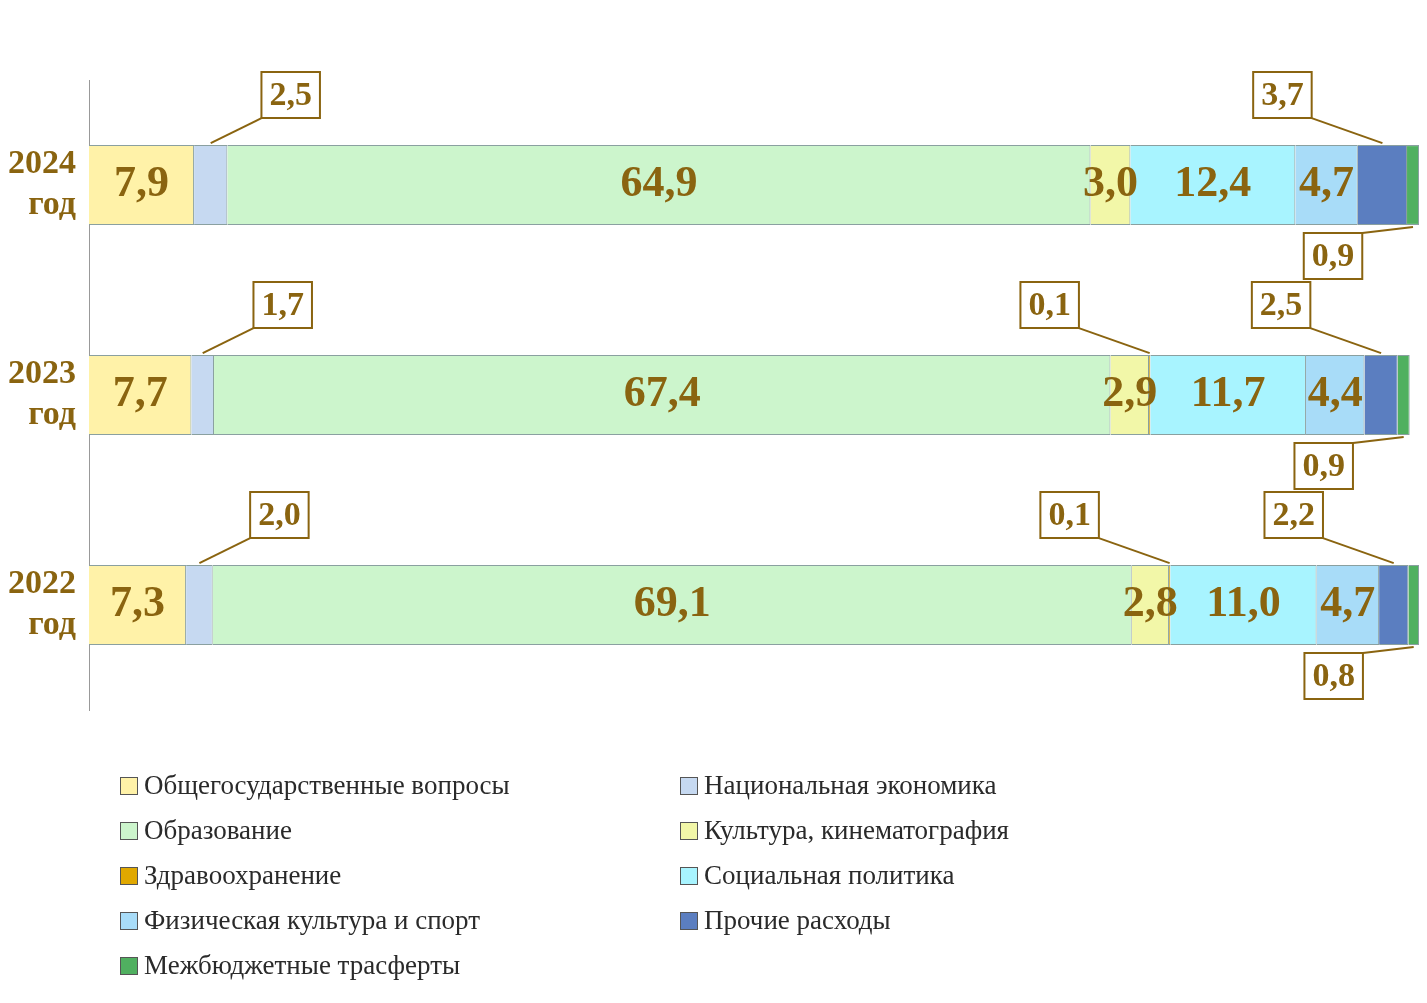 The height and width of the screenshot is (1003, 1427). Describe the element at coordinates (1228, 392) in the screenshot. I see `data-label: 11,7` at that location.